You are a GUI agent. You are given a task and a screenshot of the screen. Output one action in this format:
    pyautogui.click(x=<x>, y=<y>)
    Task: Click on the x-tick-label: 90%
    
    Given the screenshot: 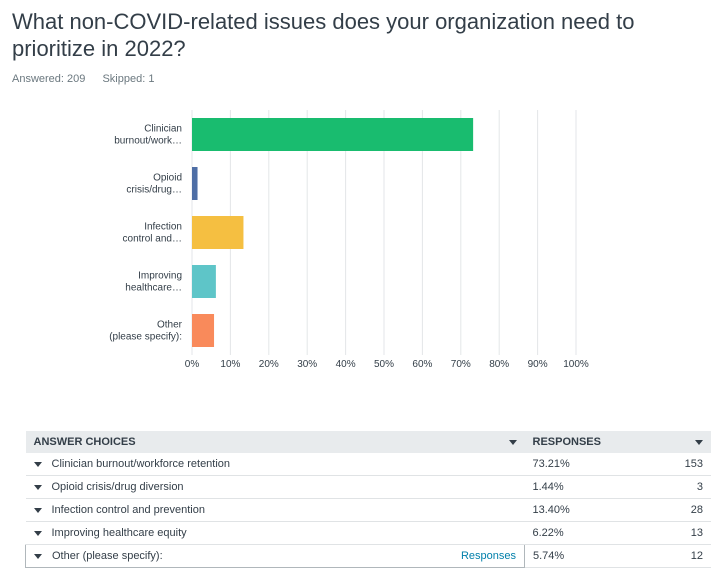 What is the action you would take?
    pyautogui.click(x=538, y=364)
    